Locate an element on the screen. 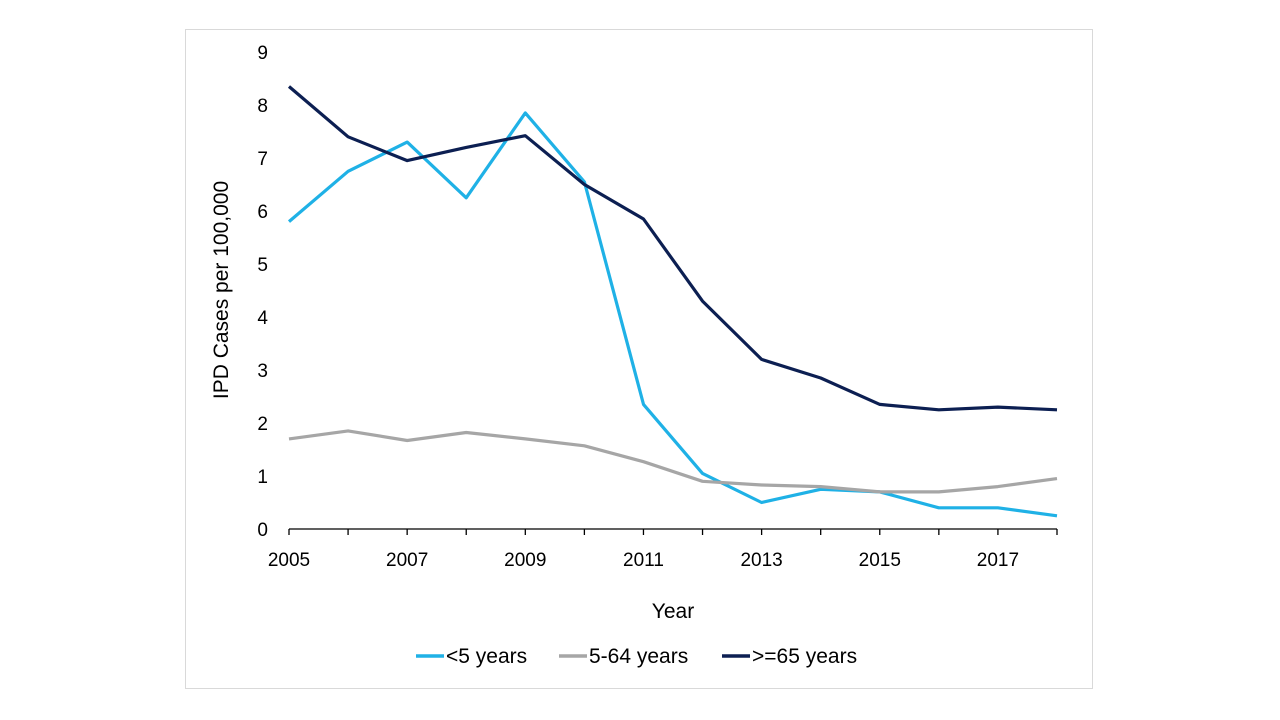  y-tick-label: 4 is located at coordinates (262, 318).